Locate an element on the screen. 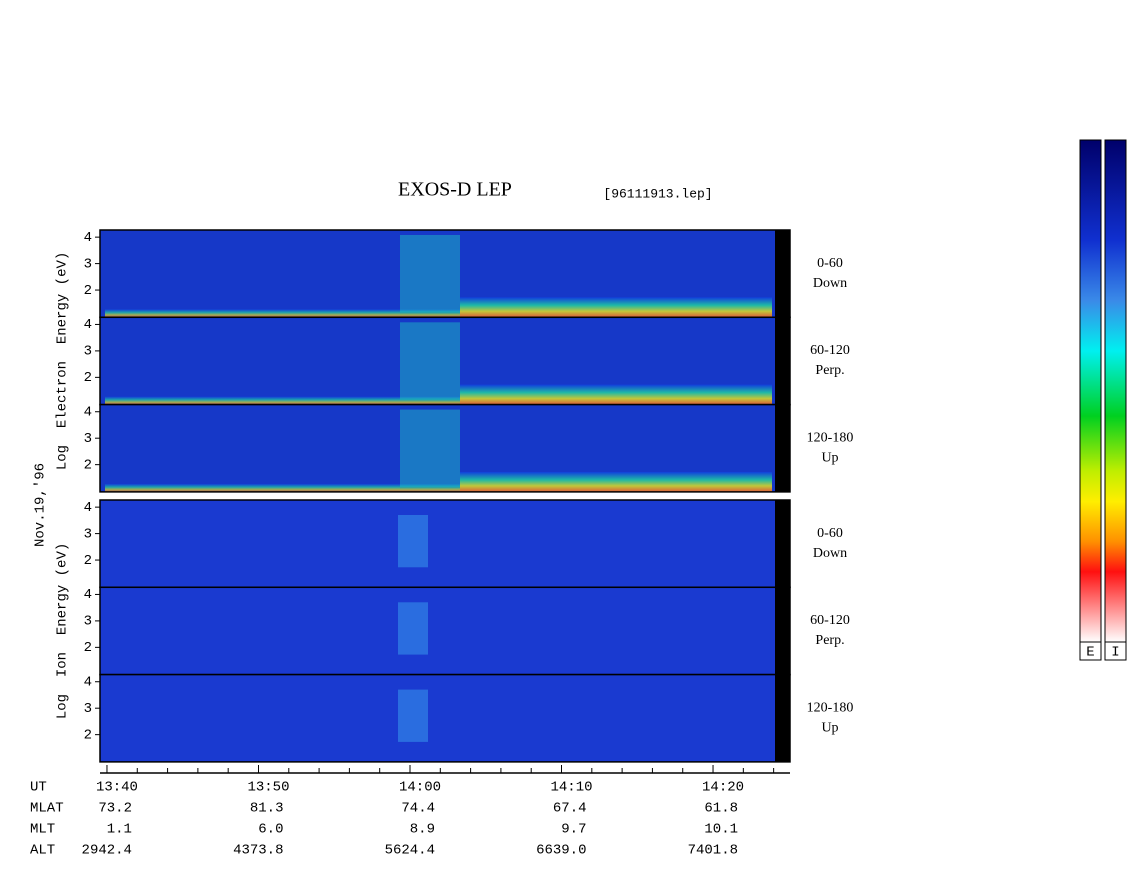 The height and width of the screenshot is (875, 1130). ephemeris-value: 1.1 is located at coordinates (119, 830).